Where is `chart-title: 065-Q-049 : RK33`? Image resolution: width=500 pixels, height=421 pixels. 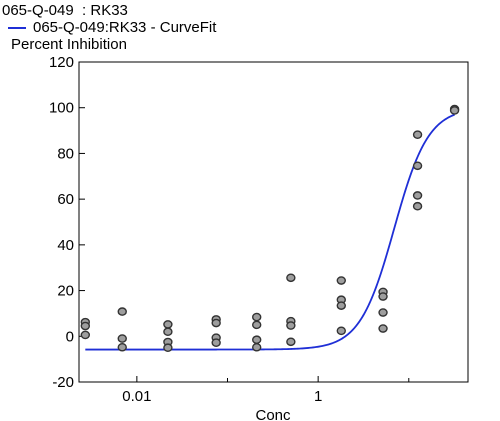
chart-title: 065-Q-049 : RK33 is located at coordinates (65, 10).